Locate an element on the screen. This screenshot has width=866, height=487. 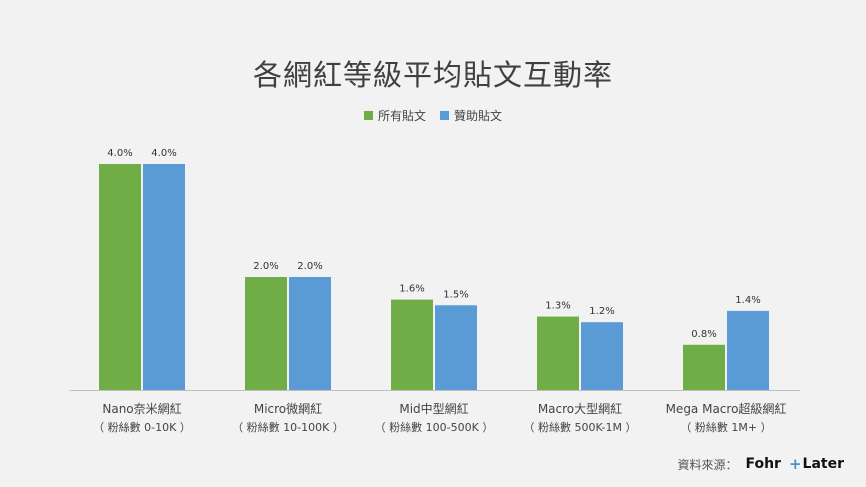
category-sublabel: （ 粉絲數 1M+ ） is located at coordinates (725, 427).